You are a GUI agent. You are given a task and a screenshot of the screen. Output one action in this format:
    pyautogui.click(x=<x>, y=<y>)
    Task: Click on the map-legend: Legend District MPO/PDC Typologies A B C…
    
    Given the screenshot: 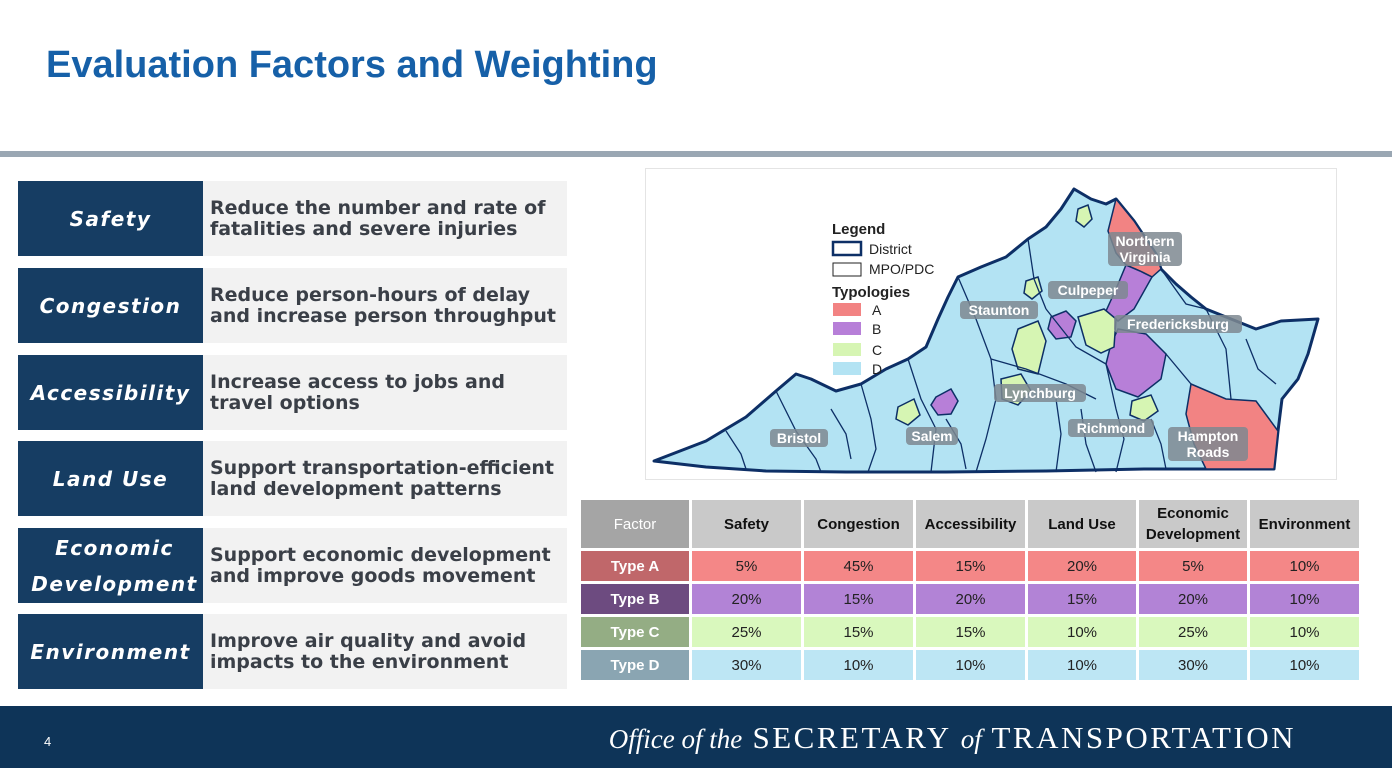 What is the action you would take?
    pyautogui.click(x=882, y=299)
    